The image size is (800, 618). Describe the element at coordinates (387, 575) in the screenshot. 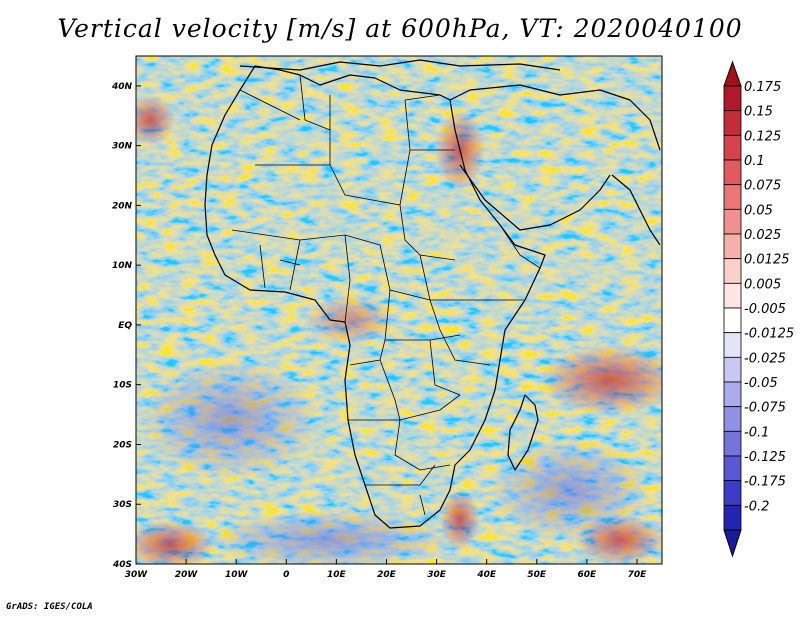

I see `lon-tick-label: 20E` at that location.